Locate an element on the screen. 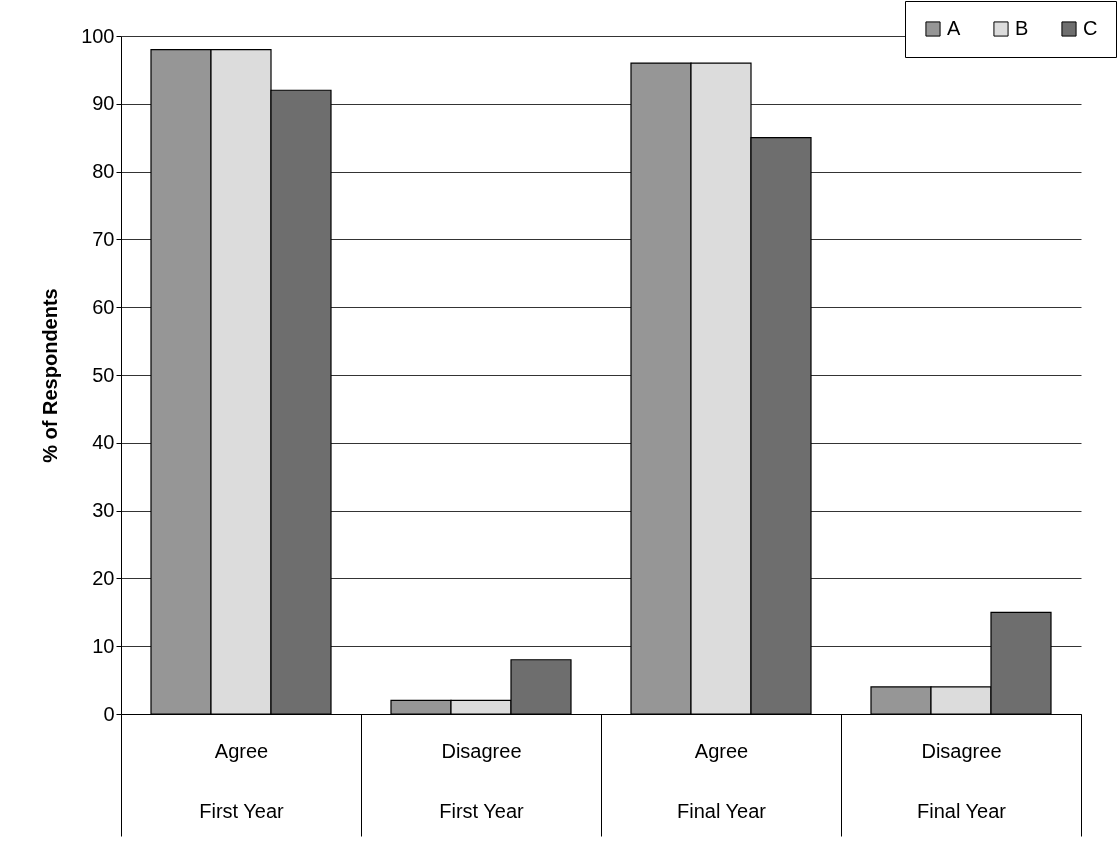 The image size is (1119, 841). y-tick-label: 90 is located at coordinates (103, 103).